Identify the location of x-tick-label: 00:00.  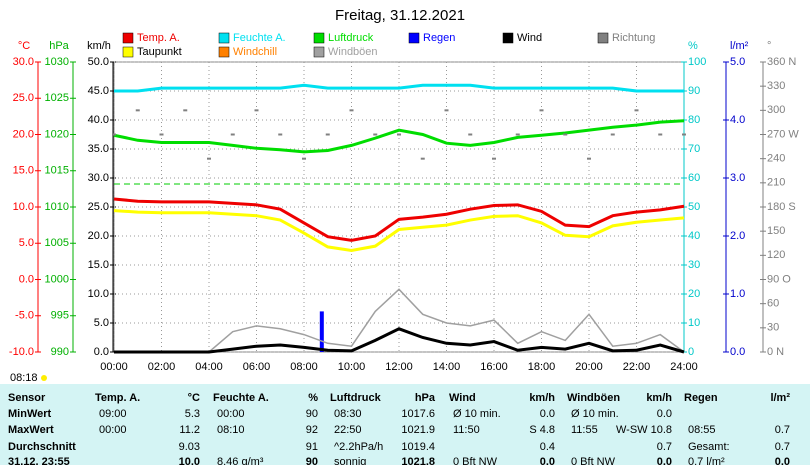
(114, 367).